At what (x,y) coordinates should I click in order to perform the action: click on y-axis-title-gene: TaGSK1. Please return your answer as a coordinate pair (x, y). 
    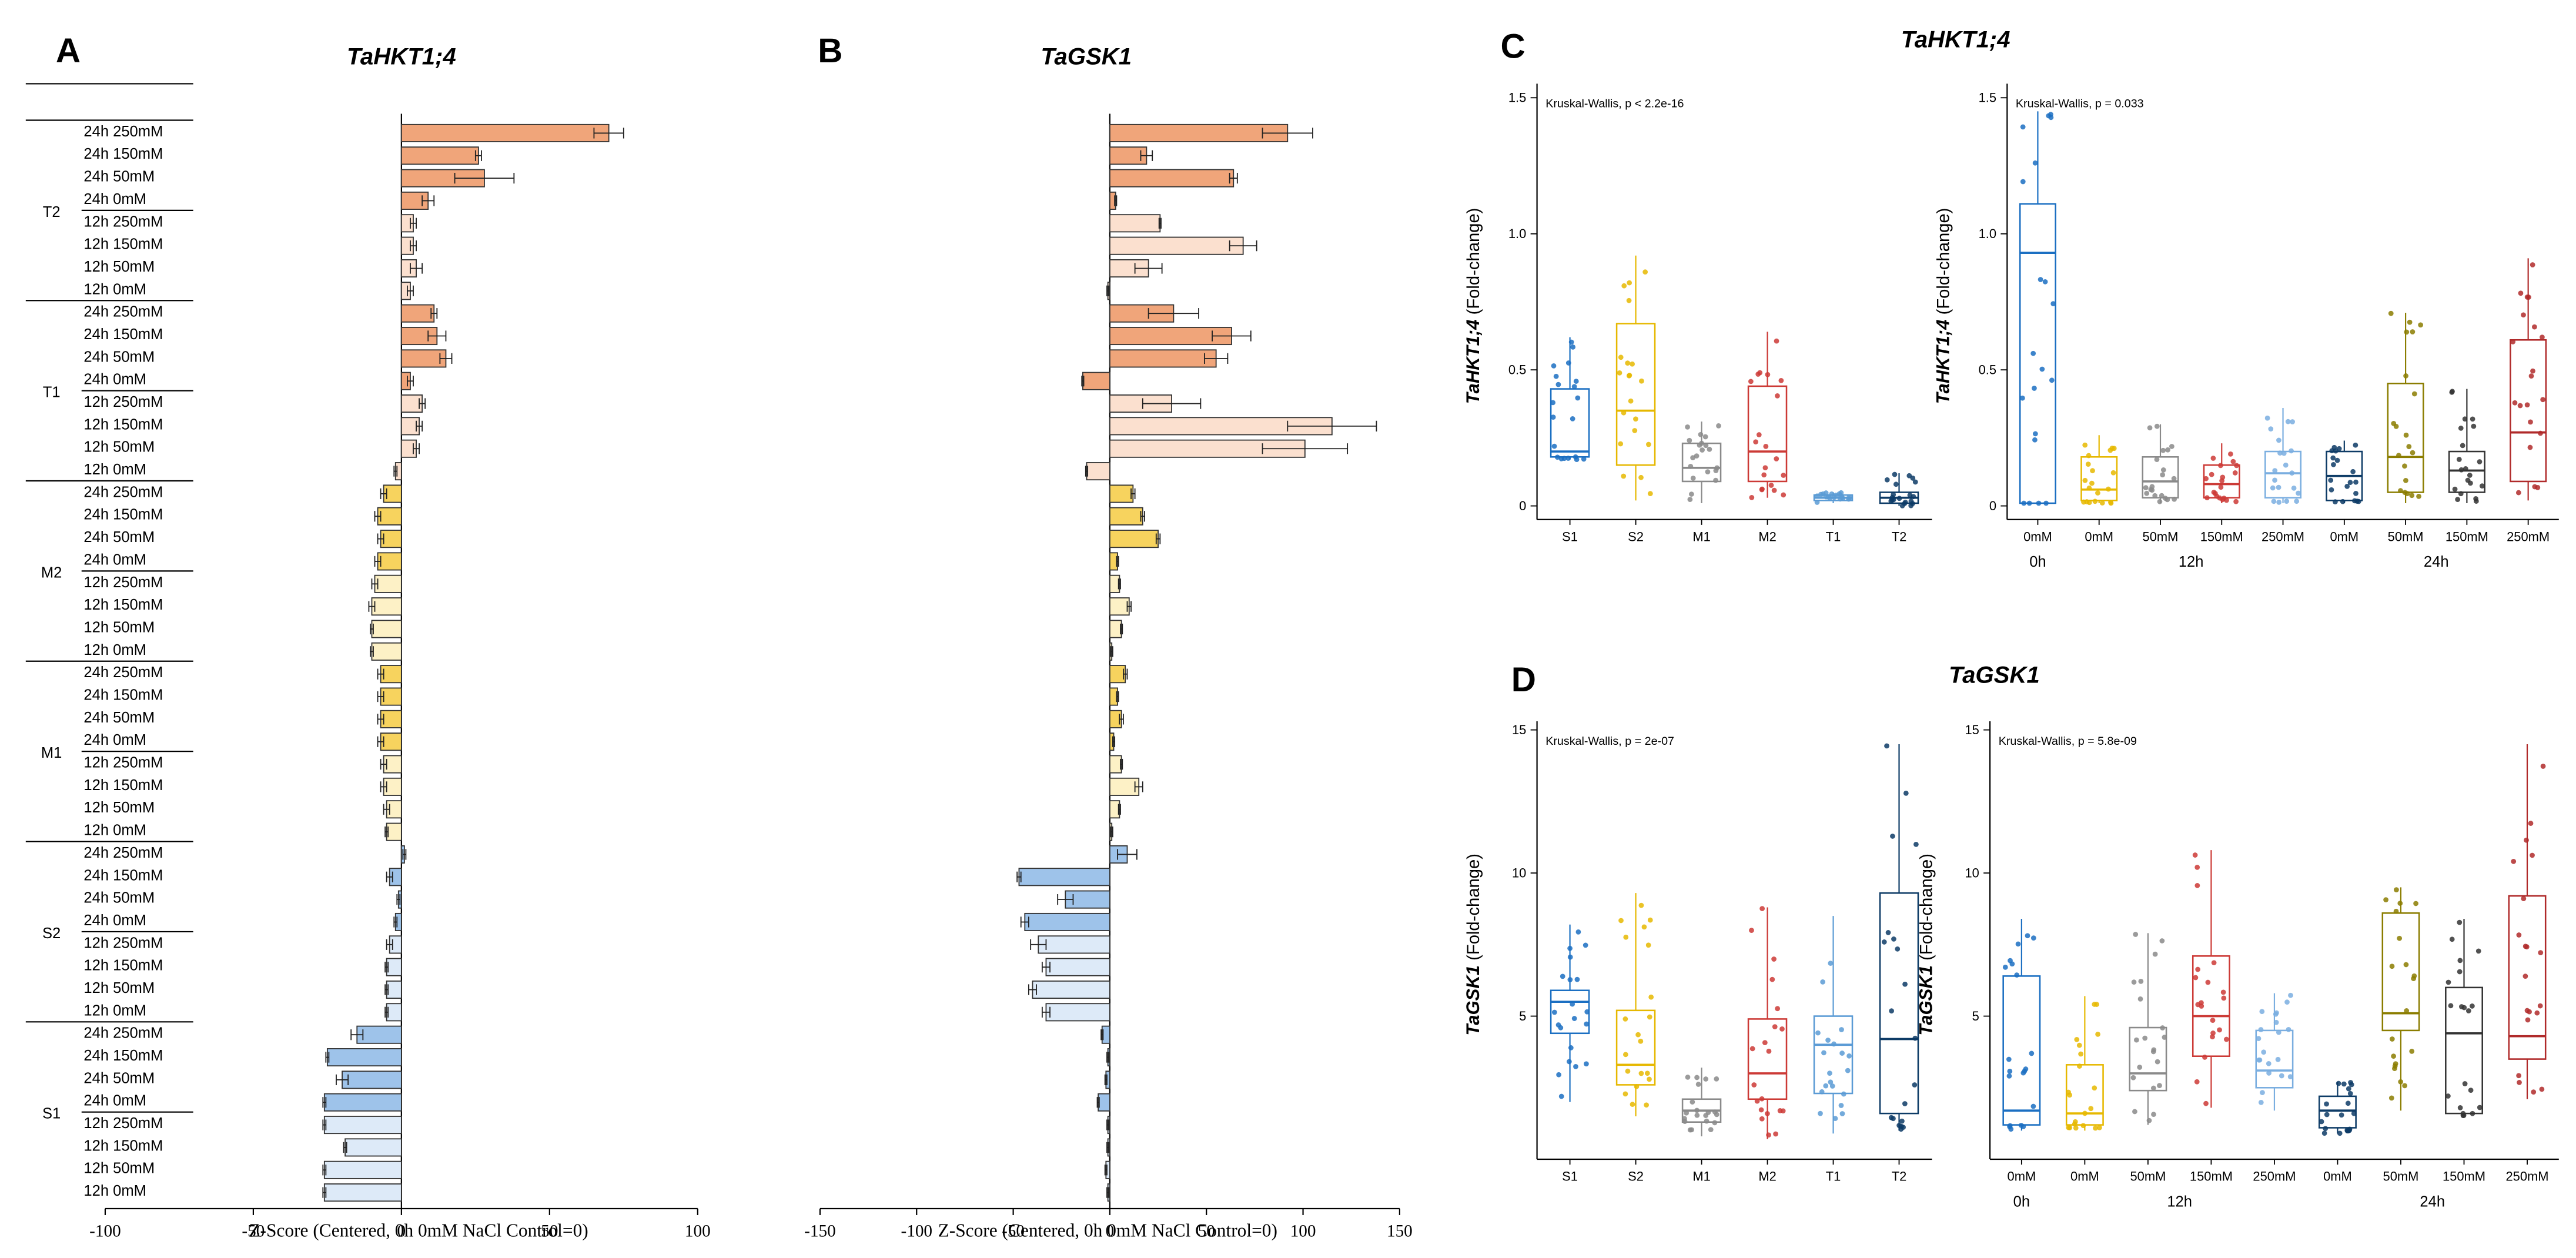
    Looking at the image, I should click on (1926, 1001).